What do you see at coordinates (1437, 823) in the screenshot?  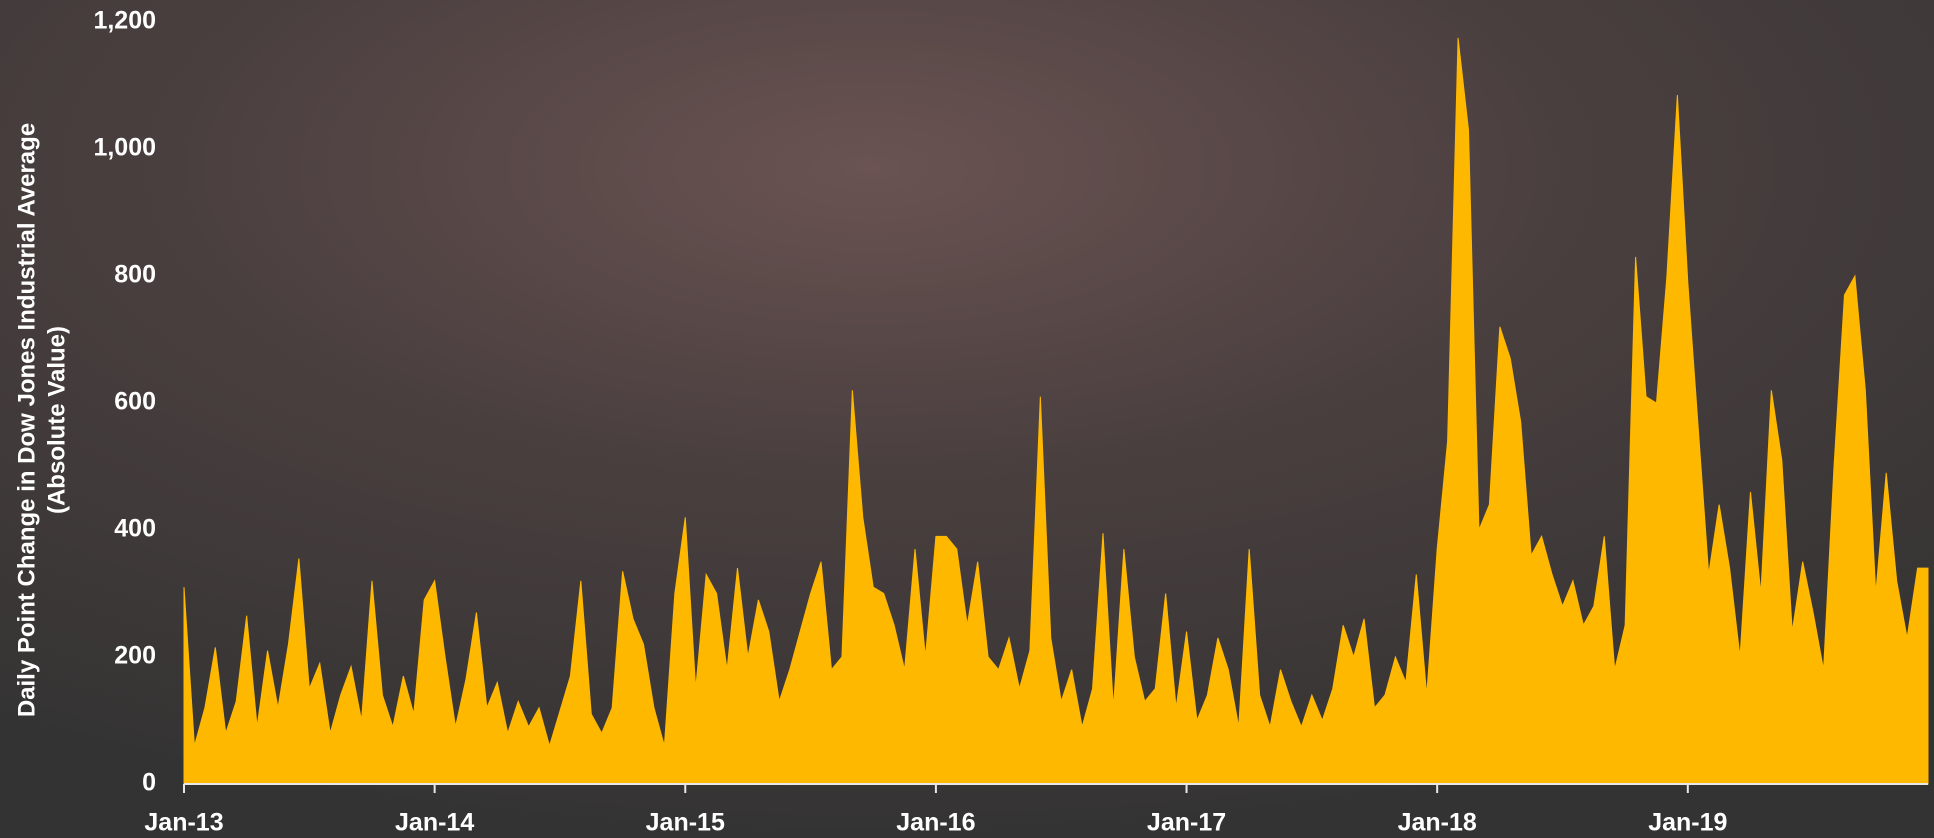 I see `x-tick-label: Jan-18` at bounding box center [1437, 823].